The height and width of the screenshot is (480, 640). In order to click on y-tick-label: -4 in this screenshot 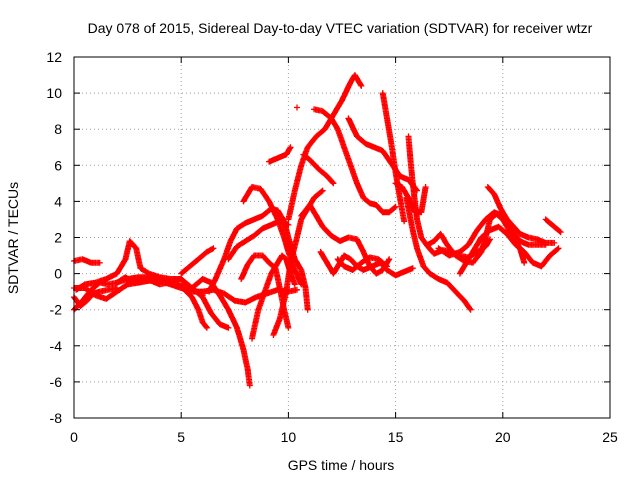, I will do `click(56, 346)`.